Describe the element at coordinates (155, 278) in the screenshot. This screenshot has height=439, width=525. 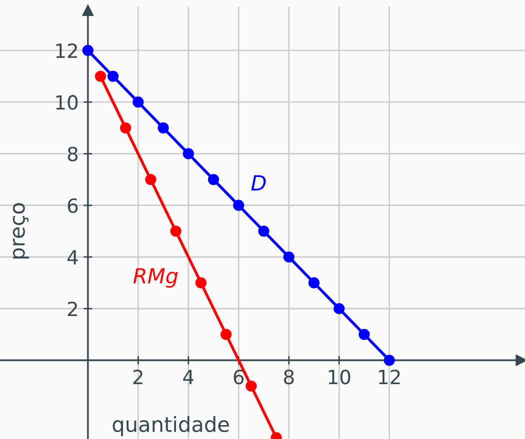
I see `series-label: RMg` at that location.